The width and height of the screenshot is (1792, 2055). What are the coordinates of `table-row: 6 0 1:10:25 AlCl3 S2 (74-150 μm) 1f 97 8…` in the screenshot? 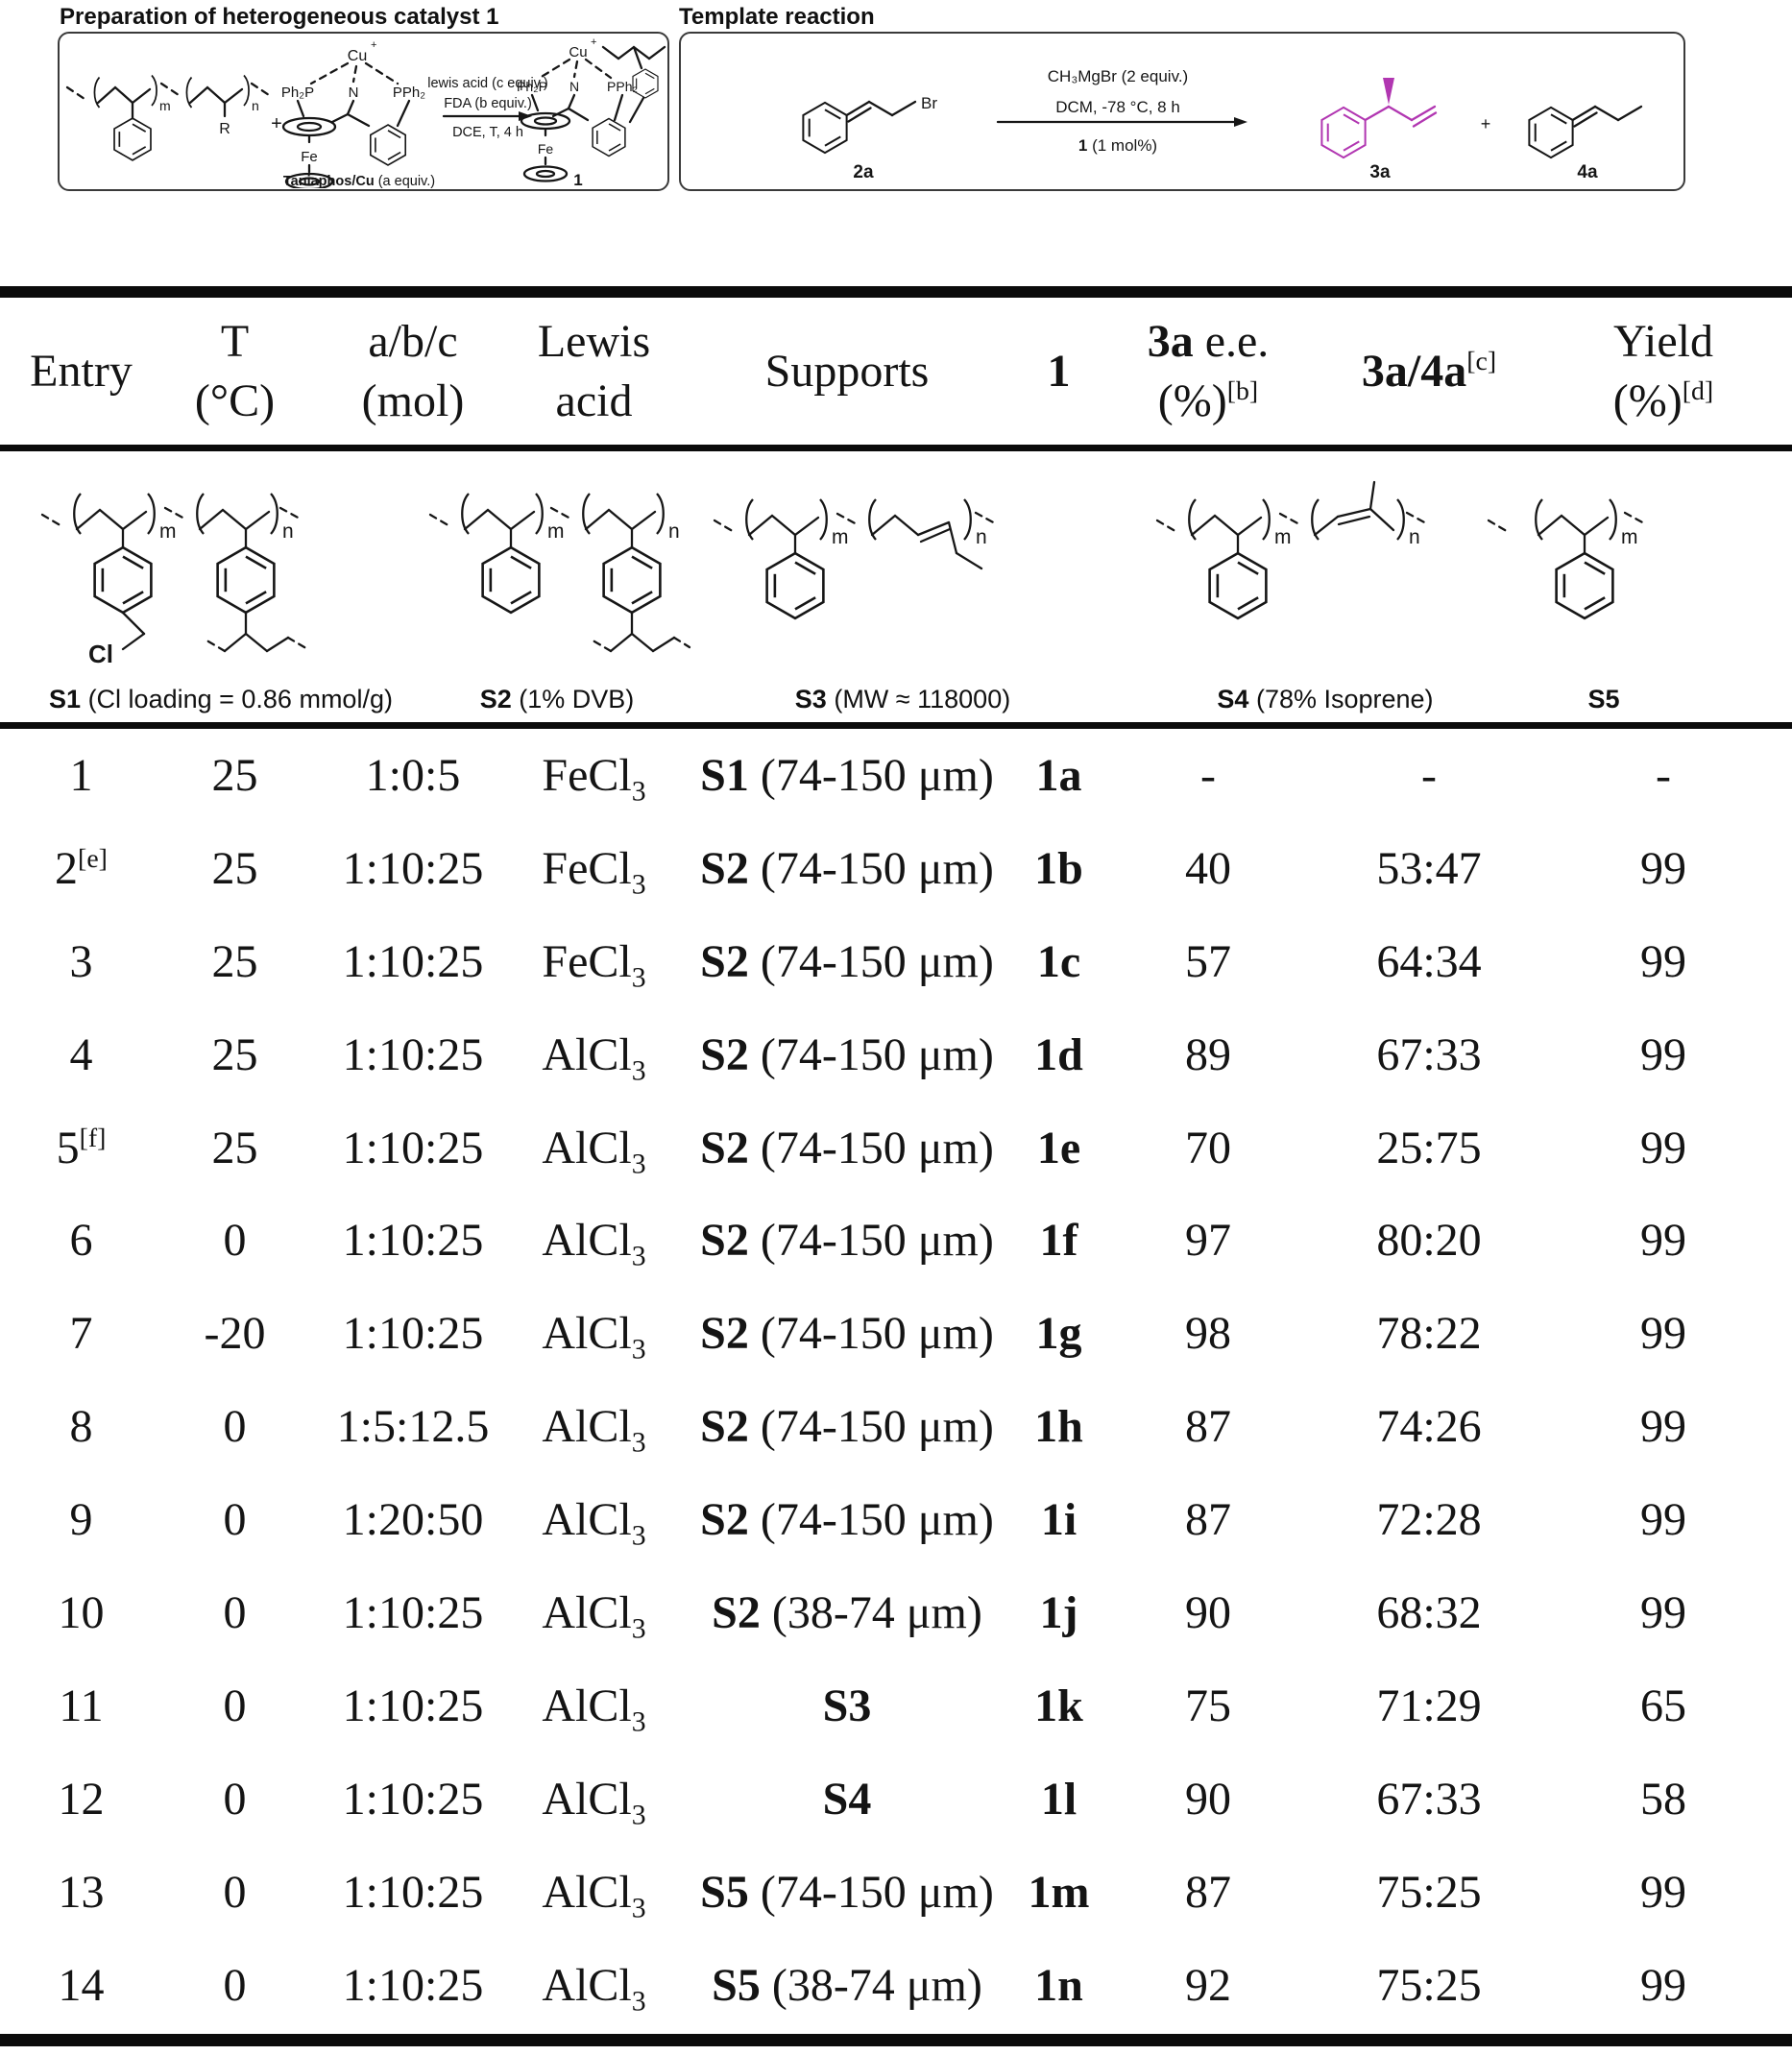 It's located at (896, 1240).